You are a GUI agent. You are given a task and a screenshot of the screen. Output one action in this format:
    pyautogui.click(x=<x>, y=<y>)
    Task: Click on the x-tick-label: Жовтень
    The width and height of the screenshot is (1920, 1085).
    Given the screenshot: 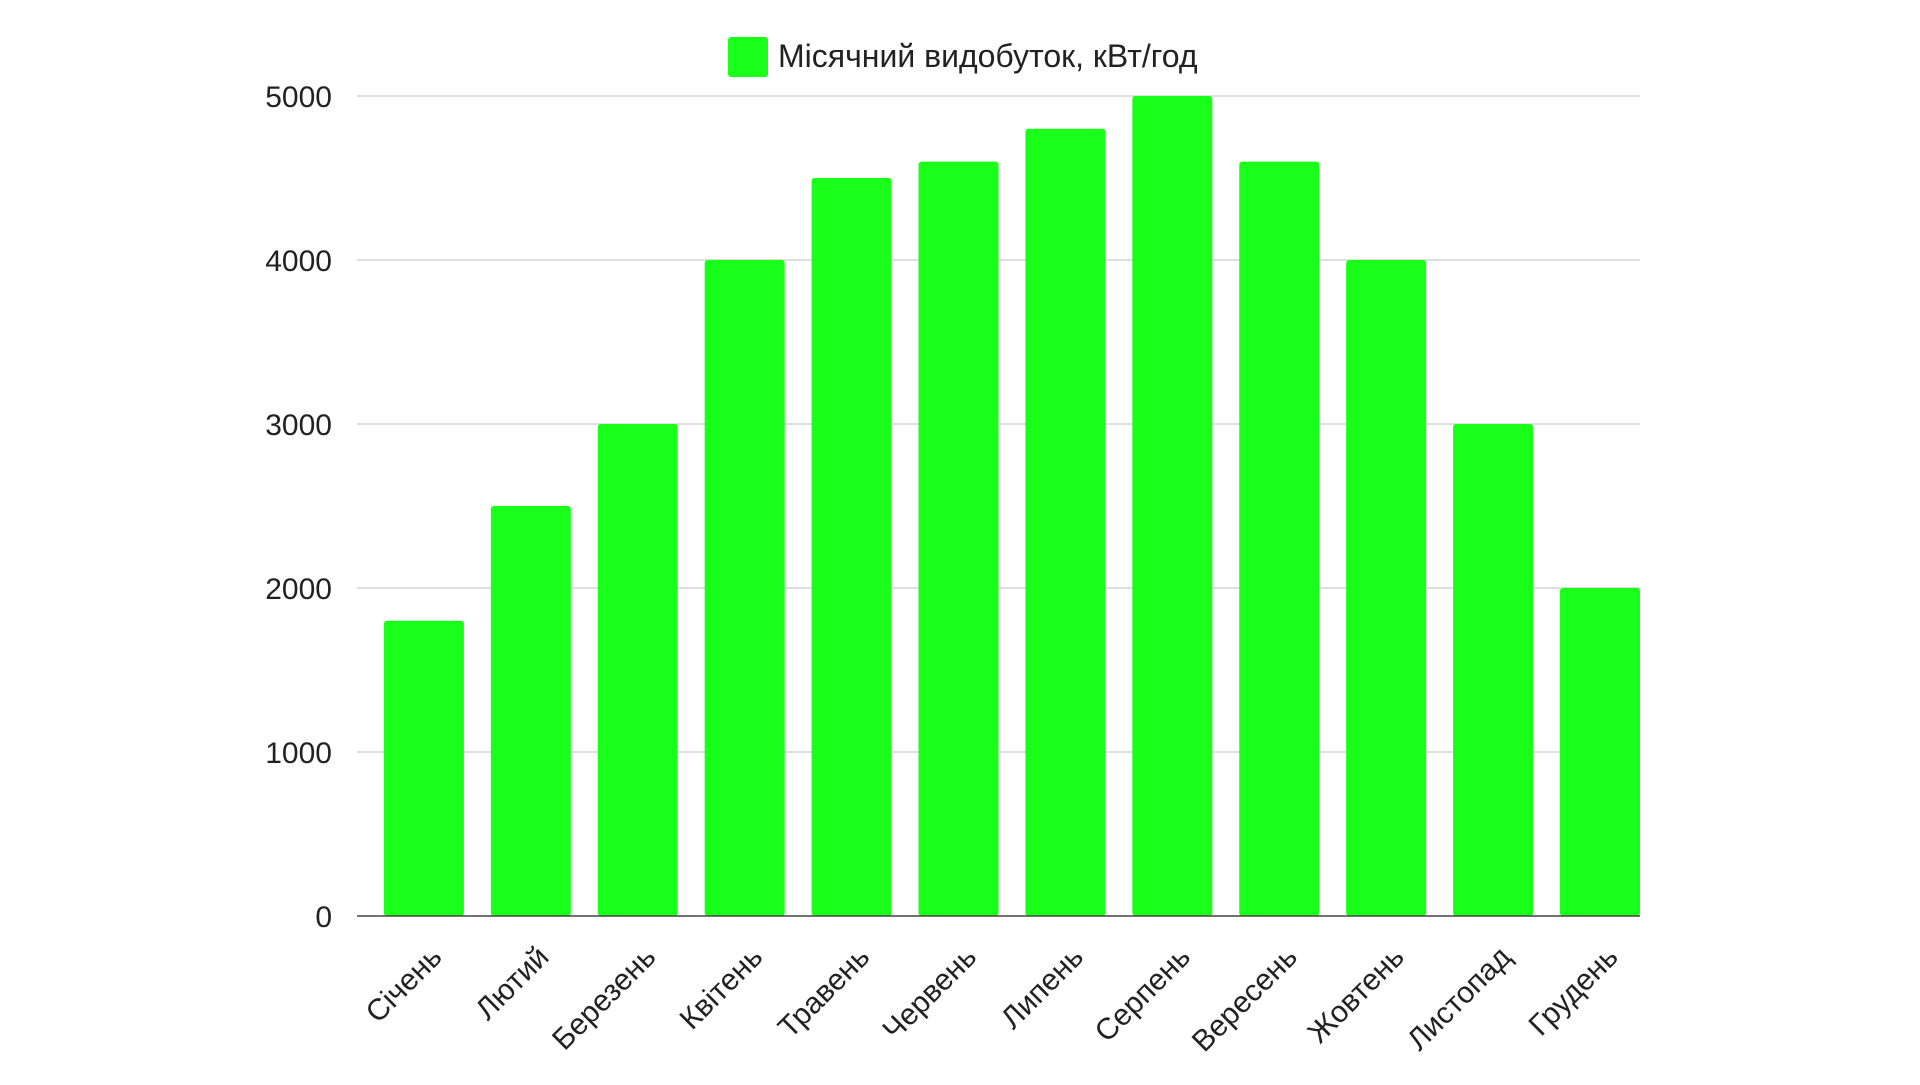 What is the action you would take?
    pyautogui.click(x=1355, y=994)
    